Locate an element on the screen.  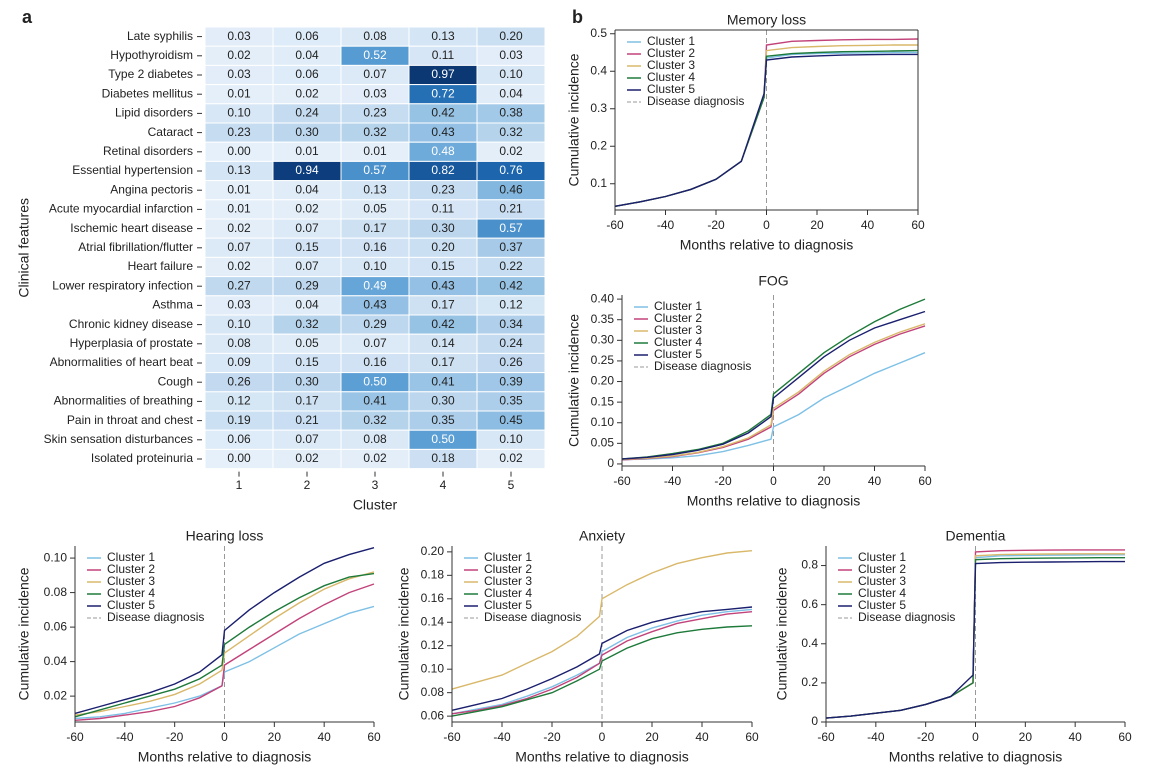
cell-label: 0.29 is located at coordinates (375, 324).